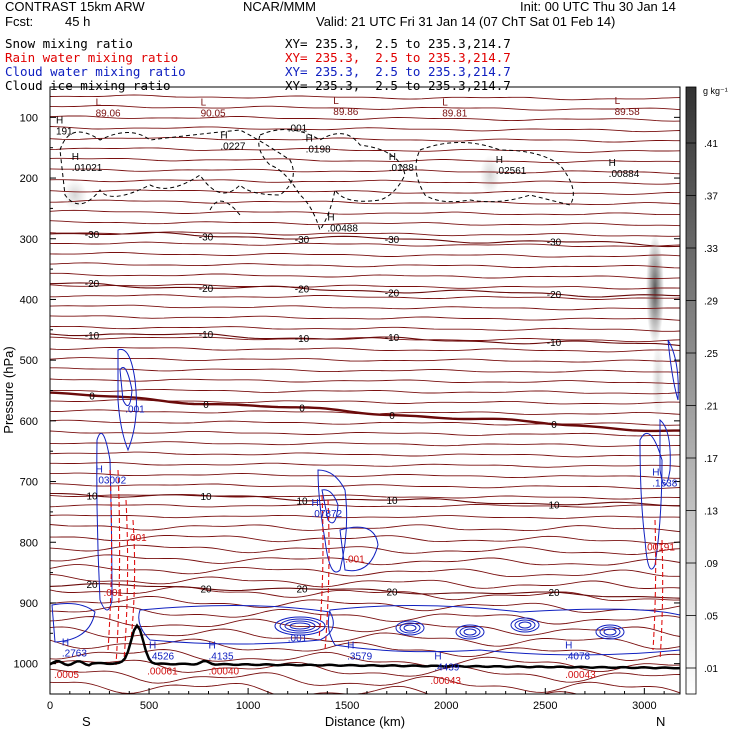 The width and height of the screenshot is (740, 740). What do you see at coordinates (715, 91) in the screenshot?
I see `colorbar-unit: g kg⁻¹` at bounding box center [715, 91].